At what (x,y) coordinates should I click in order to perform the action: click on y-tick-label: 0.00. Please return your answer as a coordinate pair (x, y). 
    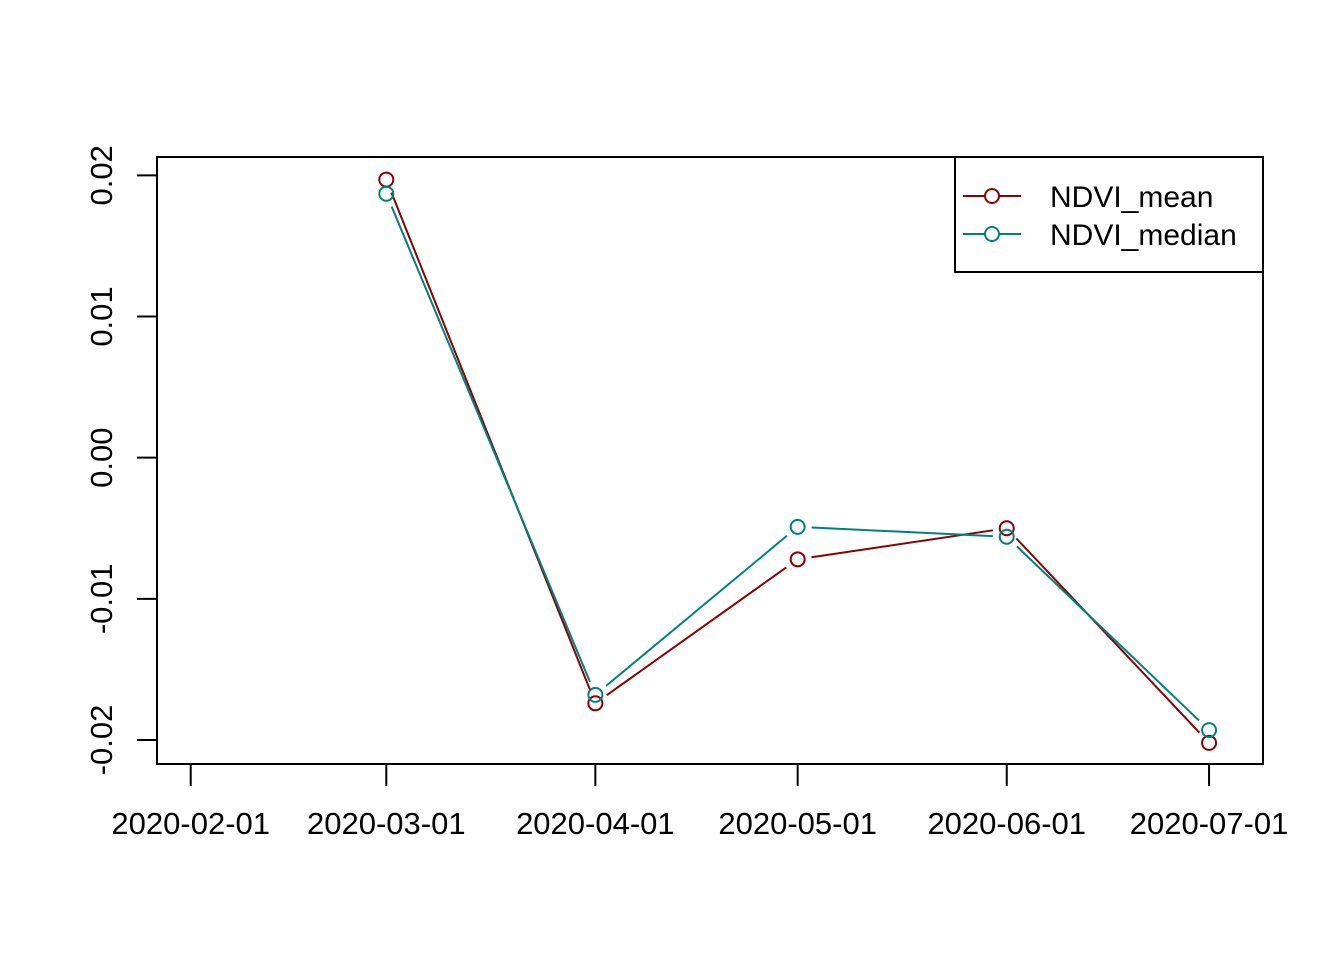
    Looking at the image, I should click on (101, 458).